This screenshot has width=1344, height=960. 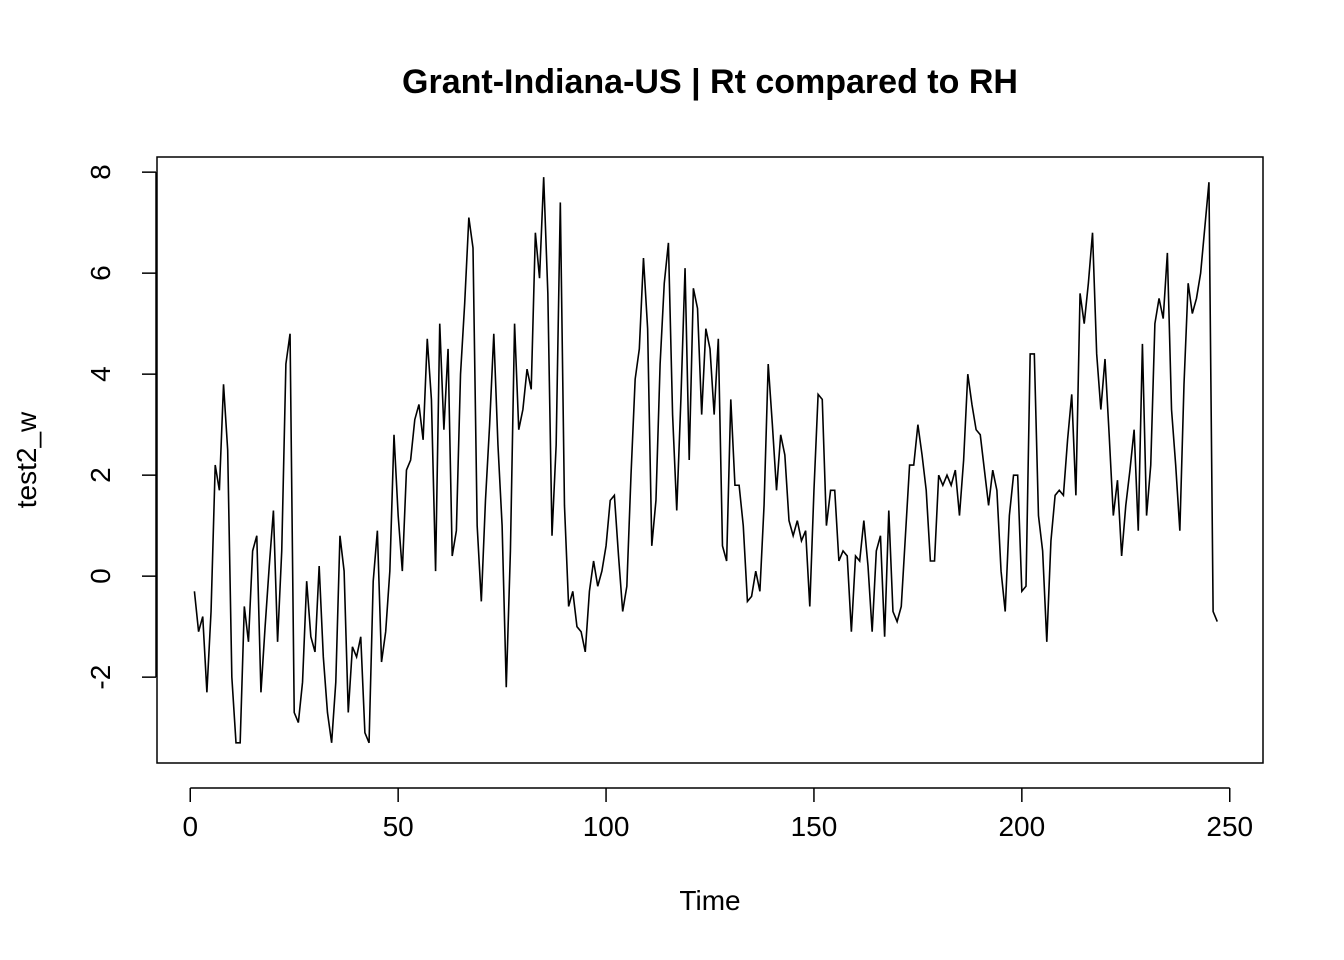 What do you see at coordinates (398, 826) in the screenshot?
I see `x-tick-label: 50` at bounding box center [398, 826].